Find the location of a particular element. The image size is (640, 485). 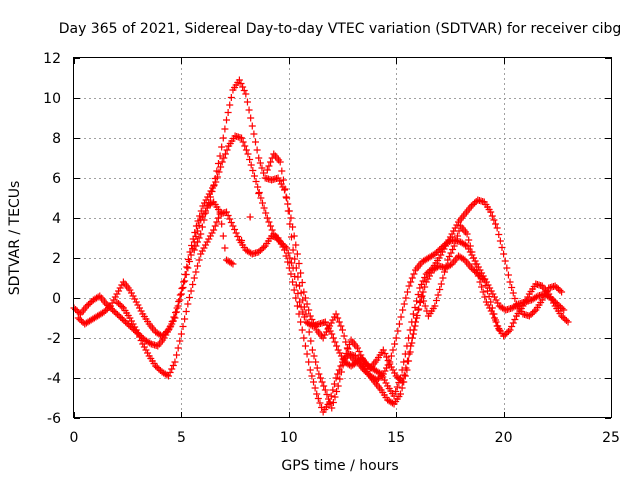

x-tick-labels: 0 5 10 15 20 25 is located at coordinates (345, 438).